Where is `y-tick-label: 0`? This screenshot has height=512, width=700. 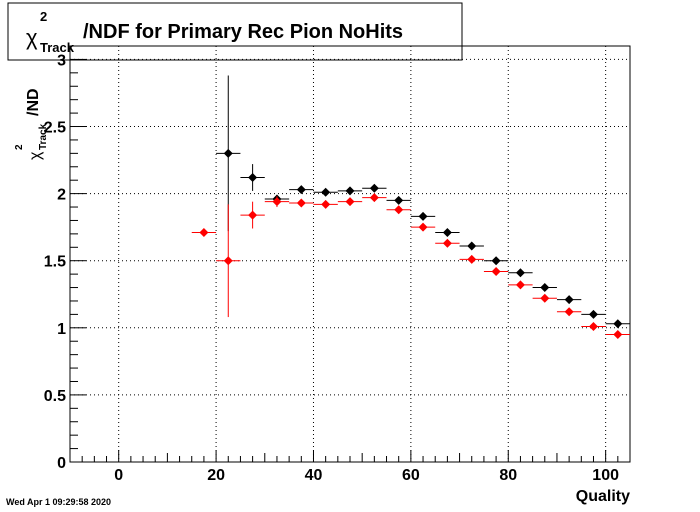 y-tick-label: 0 is located at coordinates (61, 463).